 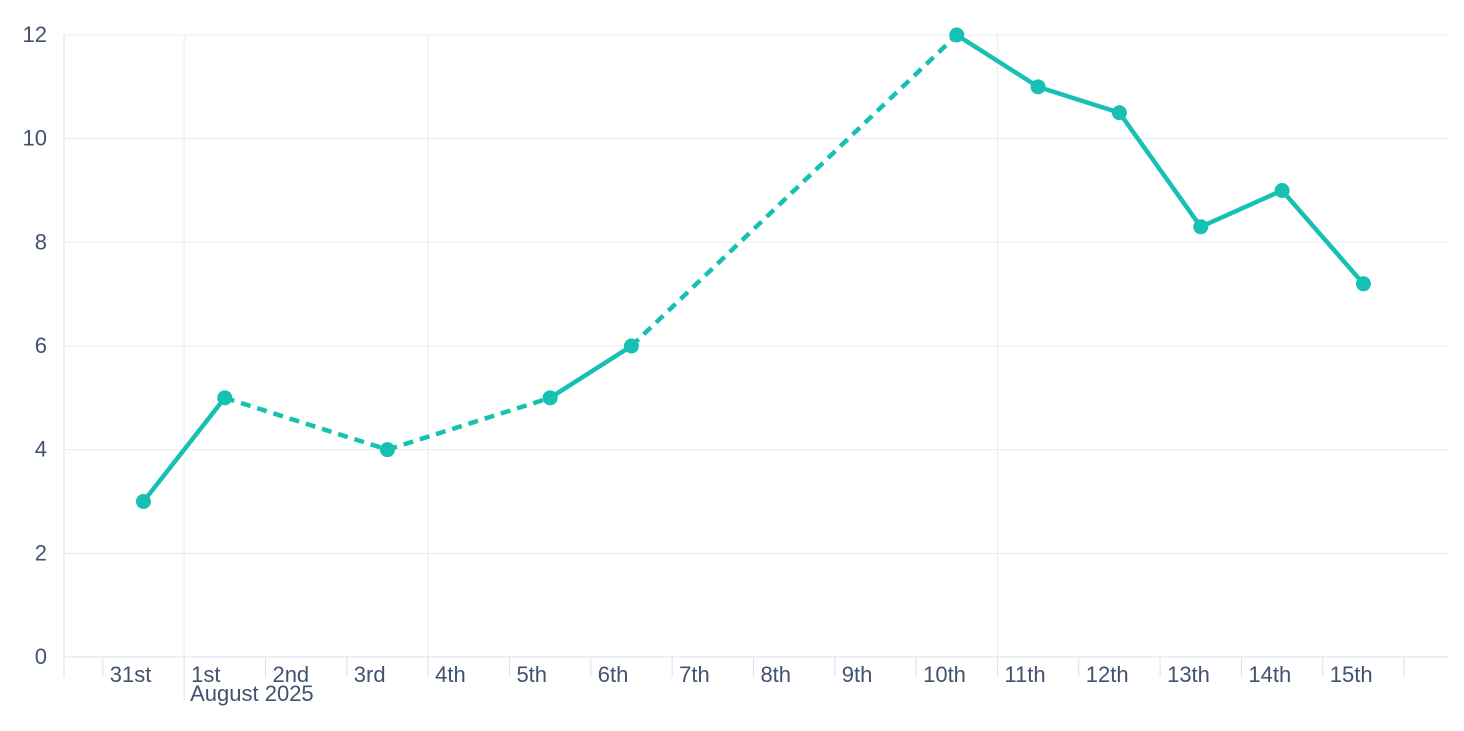 What do you see at coordinates (41, 449) in the screenshot?
I see `y-axis-label: 4` at bounding box center [41, 449].